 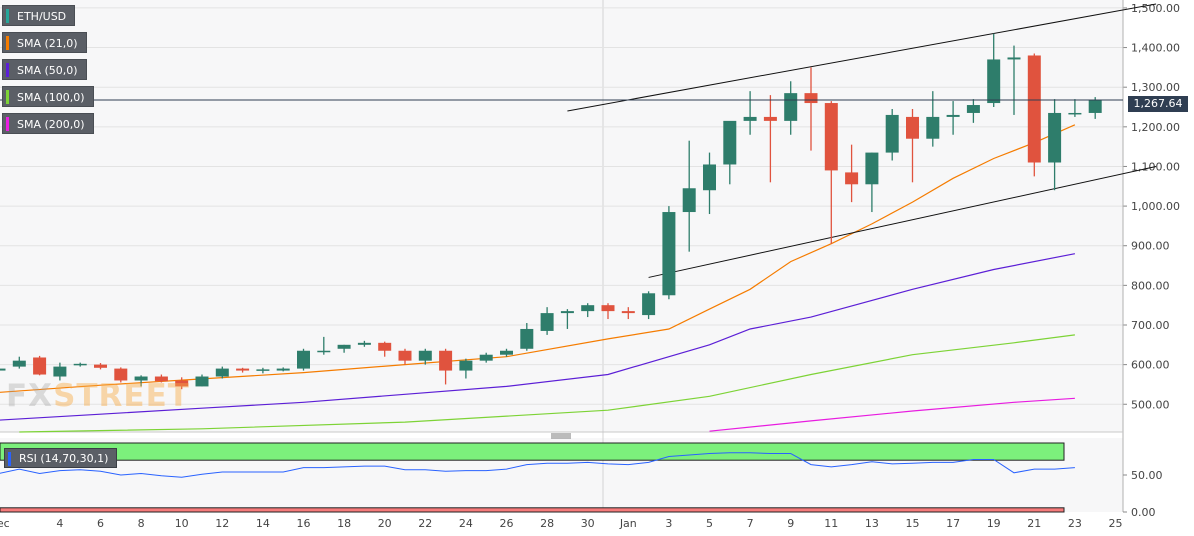 I want to click on x-tick-label: 11, so click(x=831, y=523).